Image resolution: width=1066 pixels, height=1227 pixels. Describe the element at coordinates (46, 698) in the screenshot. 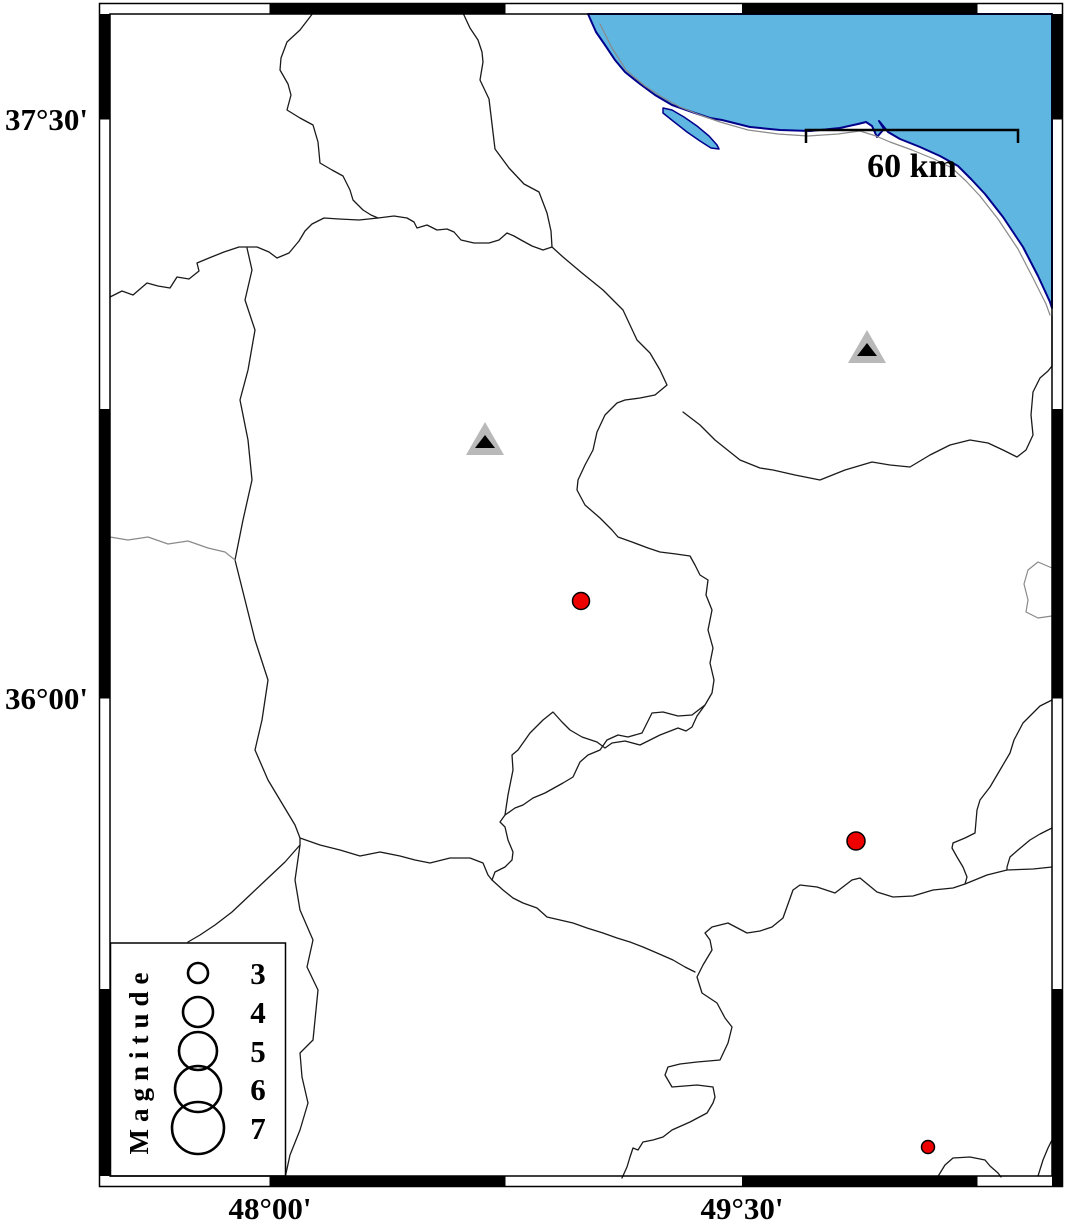

I see `lat-label-3600: 36°00'` at that location.